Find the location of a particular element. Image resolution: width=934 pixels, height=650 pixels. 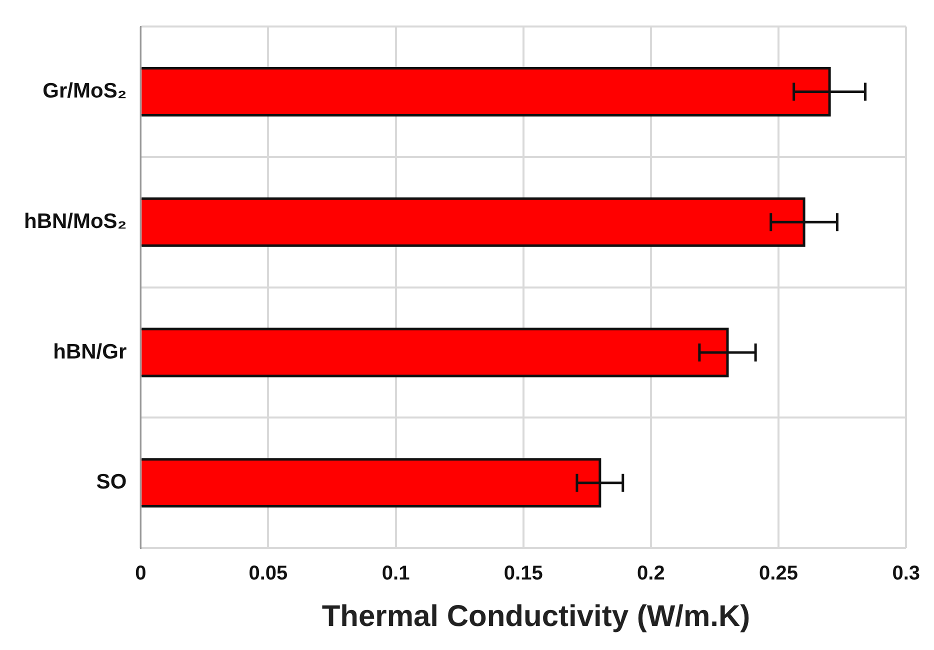

x-tick-label: 0.05 is located at coordinates (268, 573).